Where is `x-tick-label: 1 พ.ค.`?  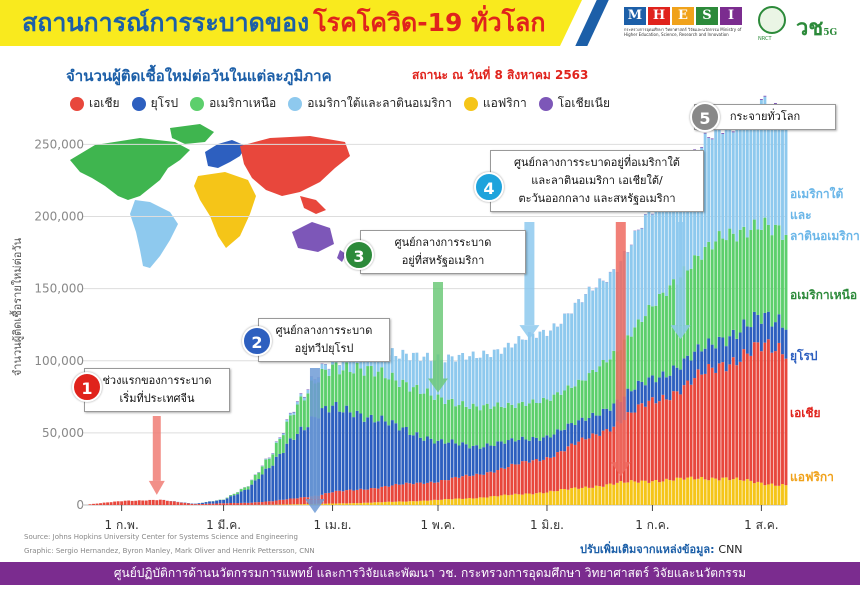
x-tick-label: 1 พ.ค. is located at coordinates (437, 525).